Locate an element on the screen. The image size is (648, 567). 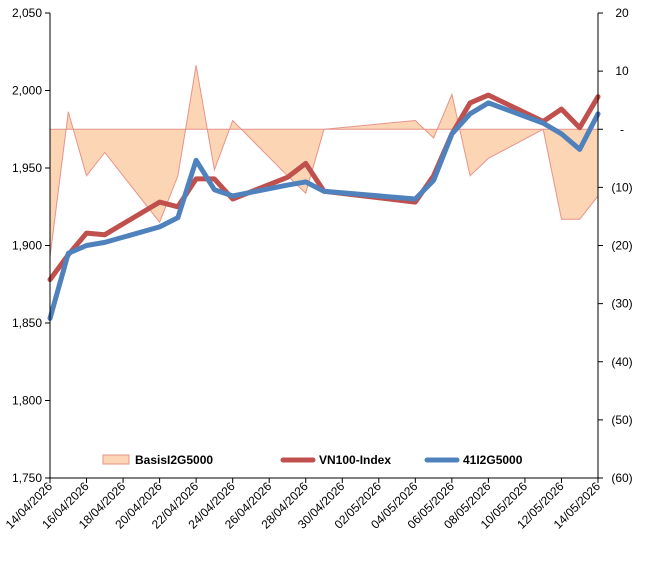
y-right-tick-label: 20 is located at coordinates (622, 13).